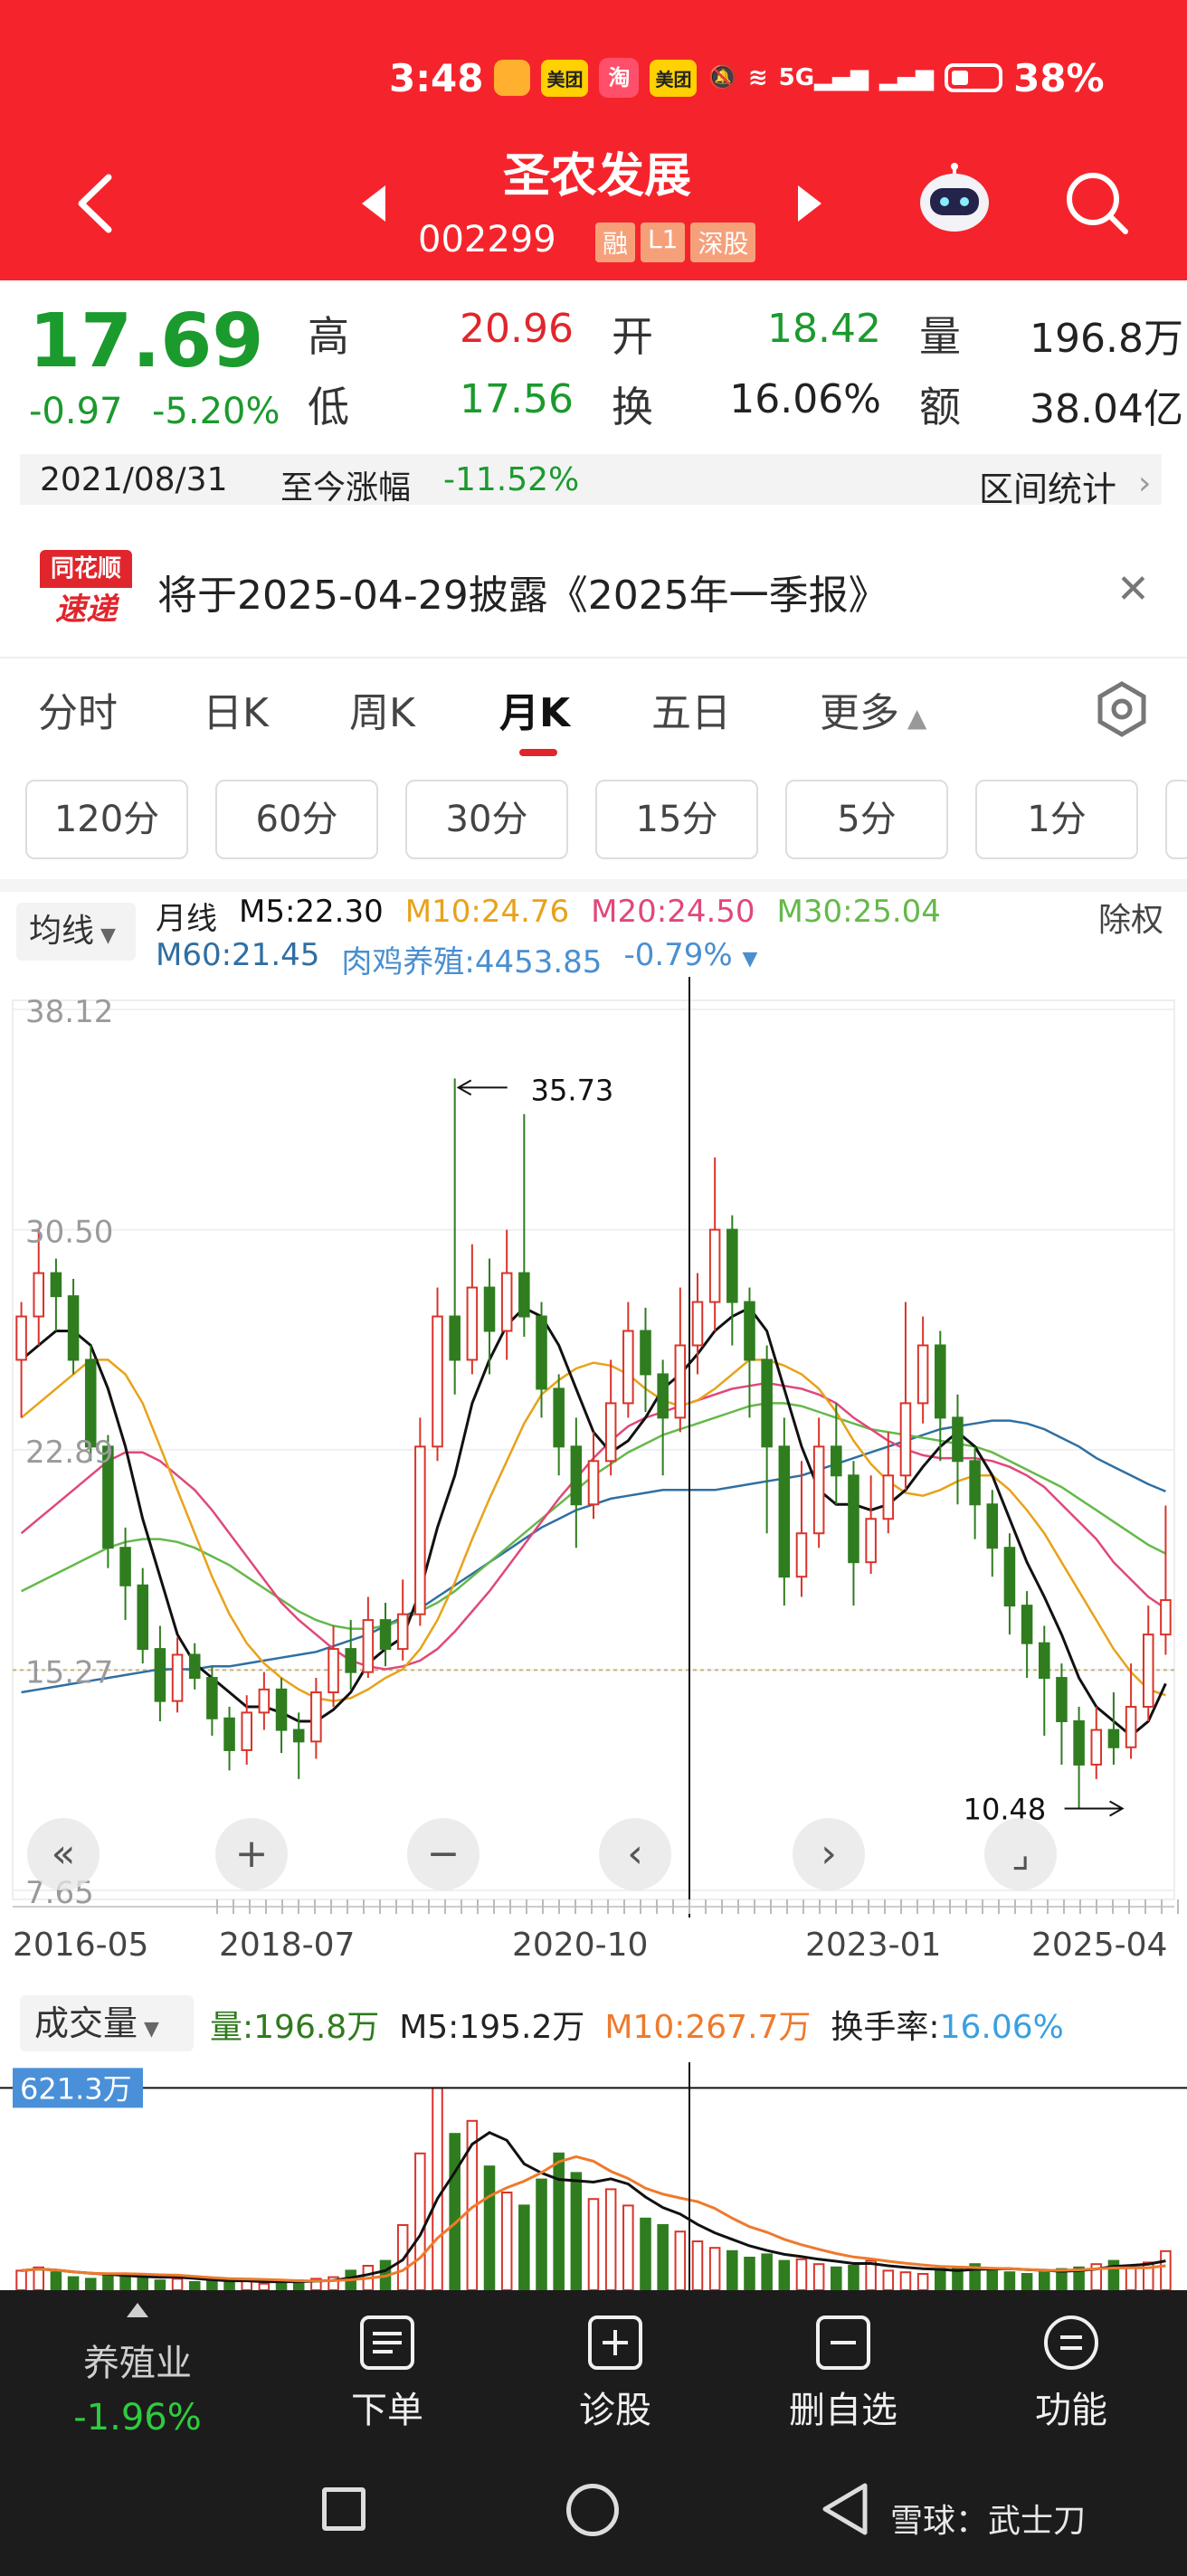  What do you see at coordinates (512, 78) in the screenshot?
I see `heart-app-icon` at bounding box center [512, 78].